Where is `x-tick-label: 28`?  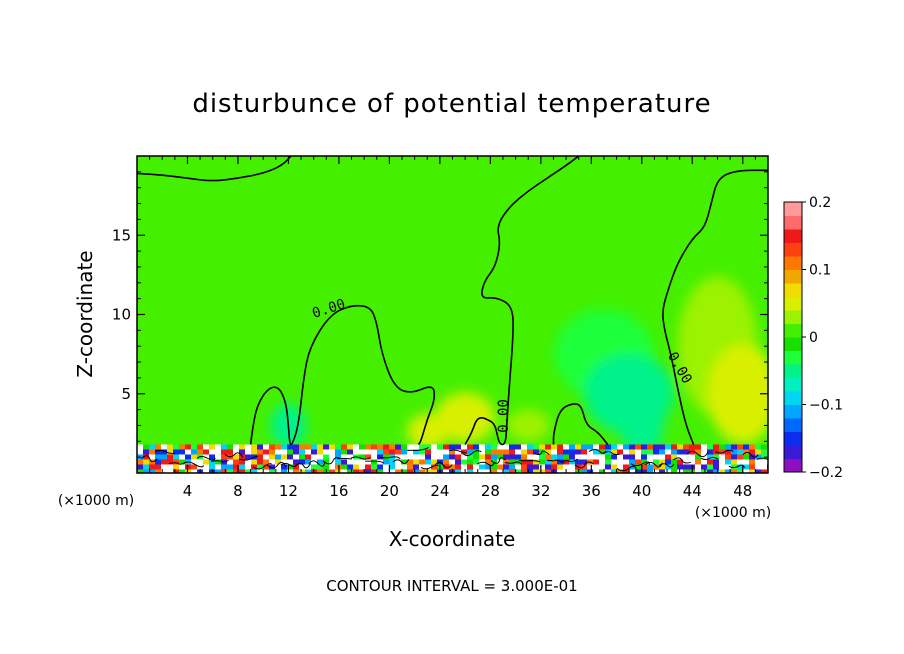 x-tick-label: 28 is located at coordinates (490, 491).